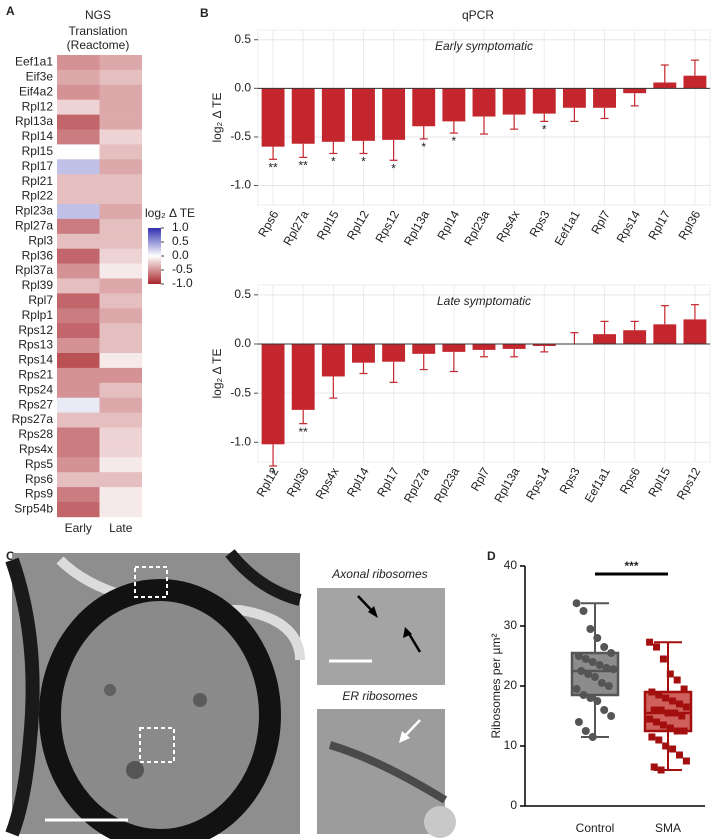  Describe the element at coordinates (511, 565) in the screenshot. I see `y-tick-label: 40` at that location.